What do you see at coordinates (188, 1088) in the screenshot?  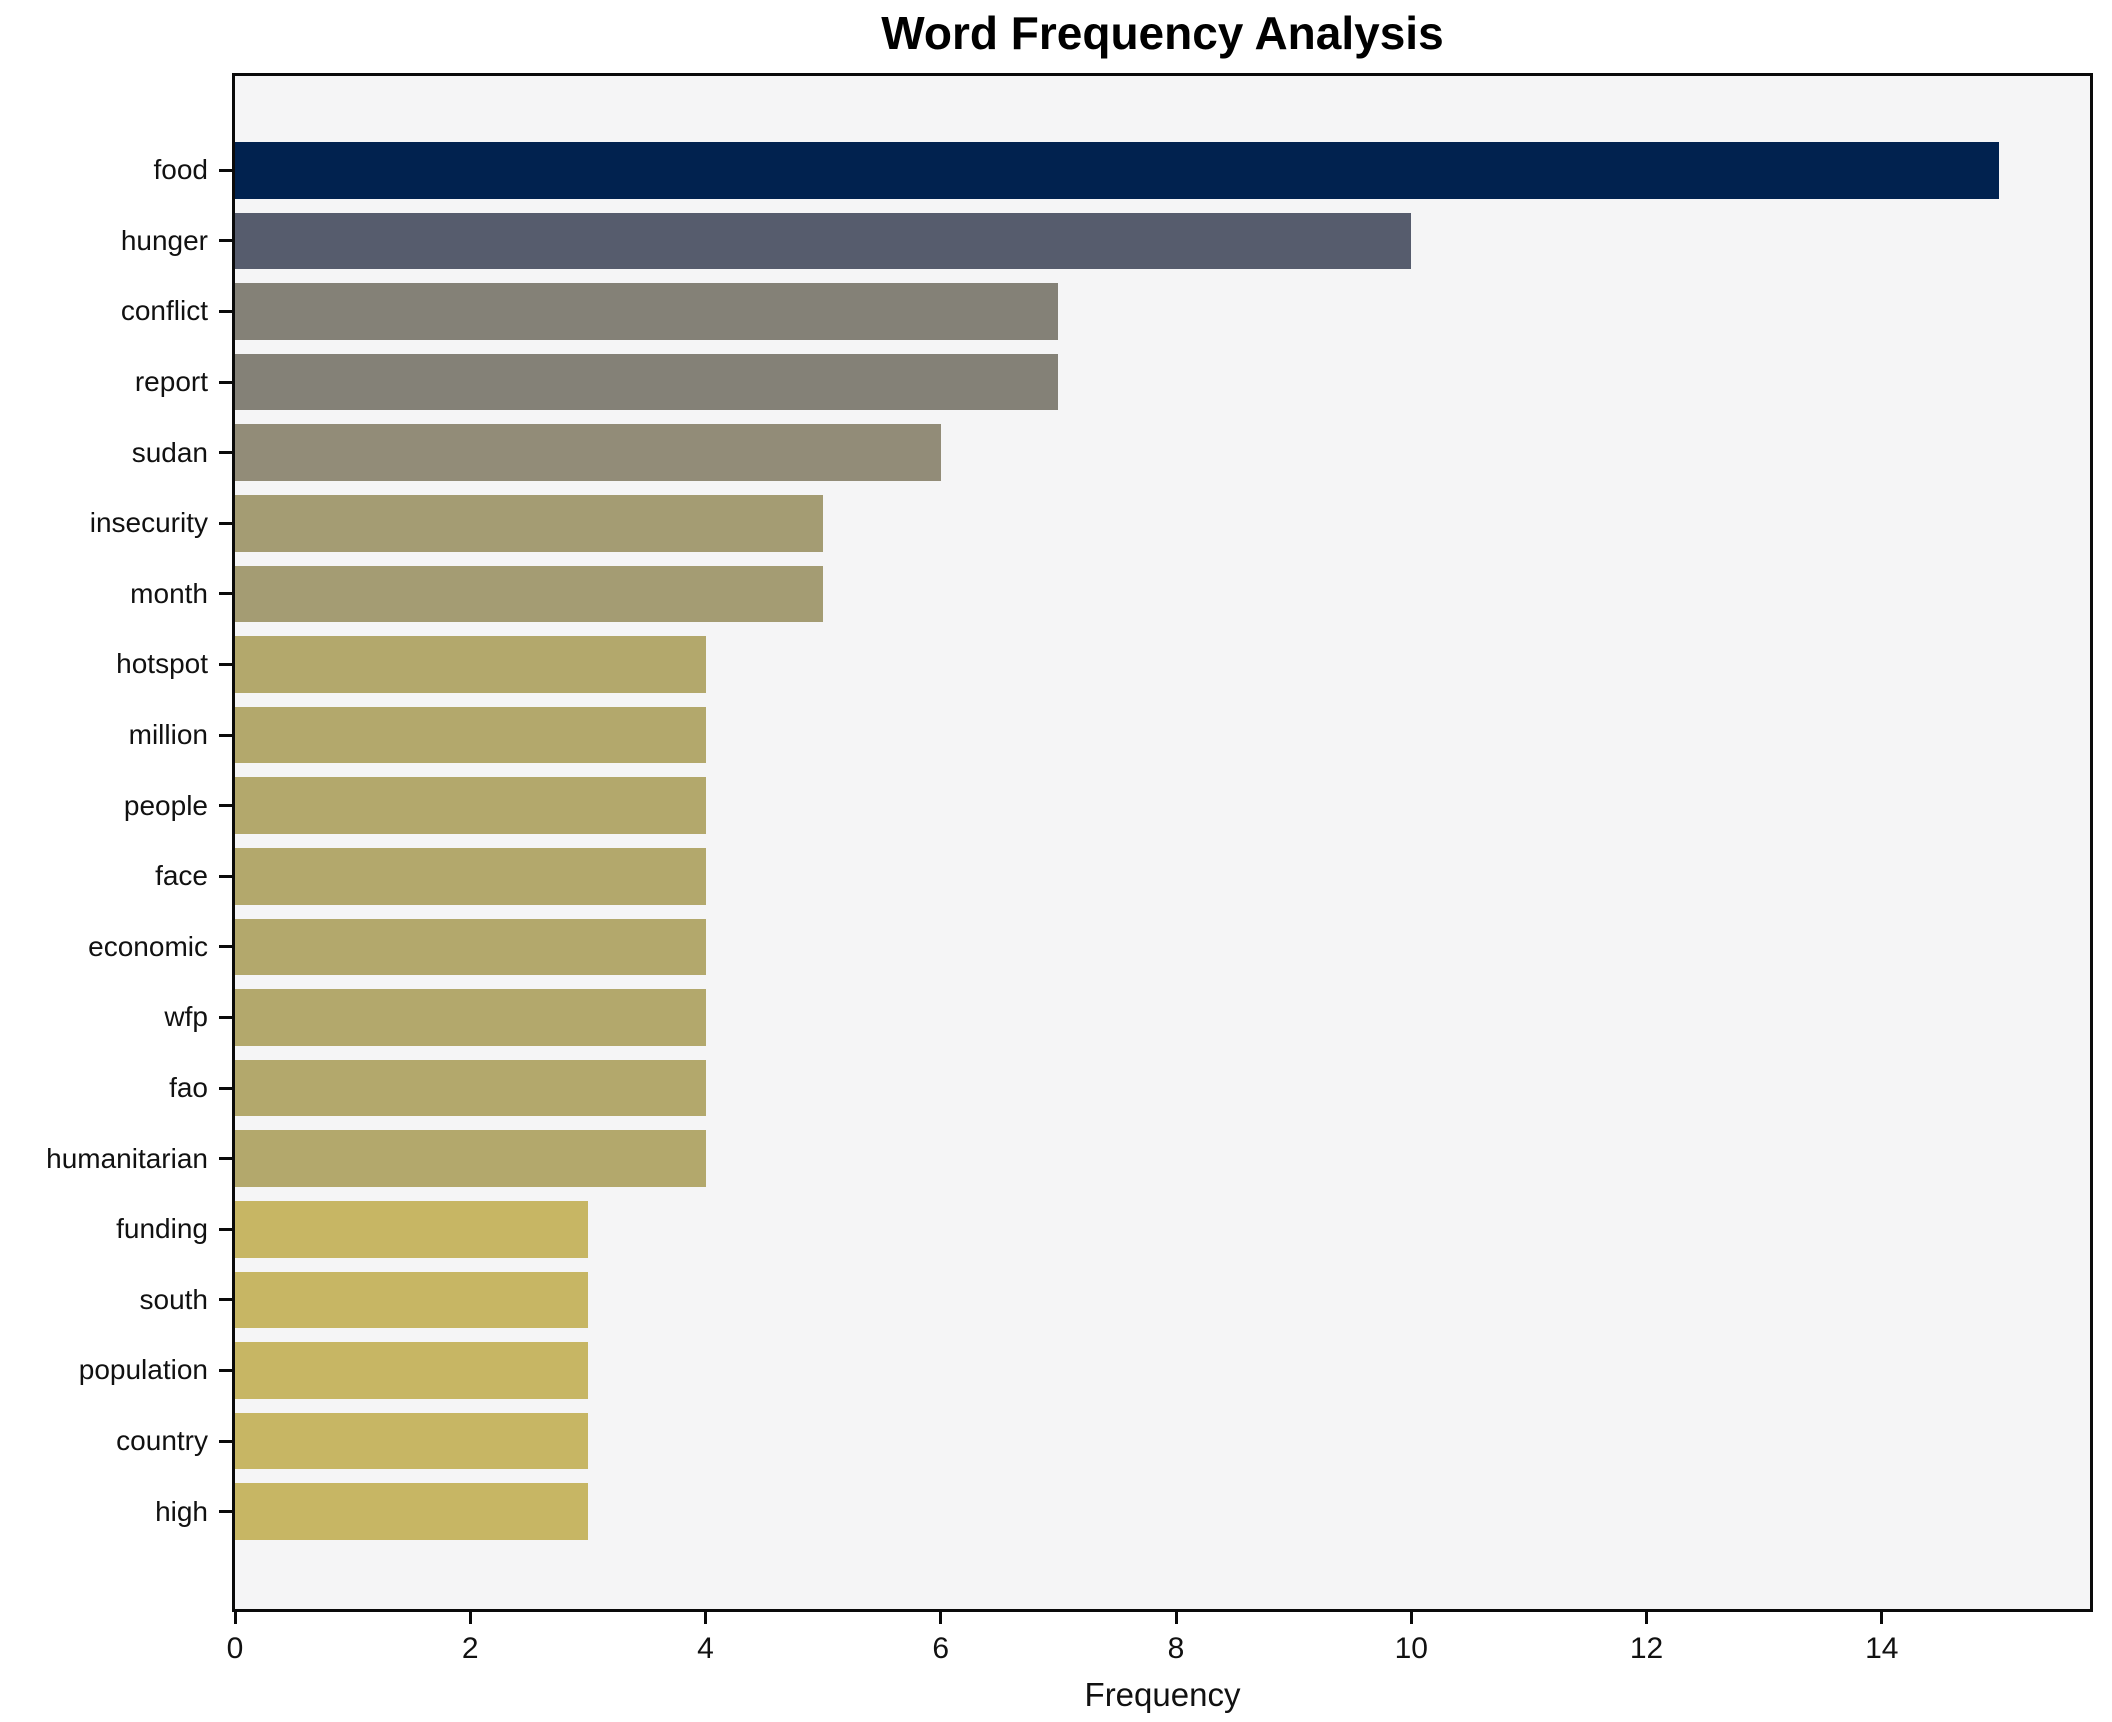 I see `y-tick-label-fao: fao` at bounding box center [188, 1088].